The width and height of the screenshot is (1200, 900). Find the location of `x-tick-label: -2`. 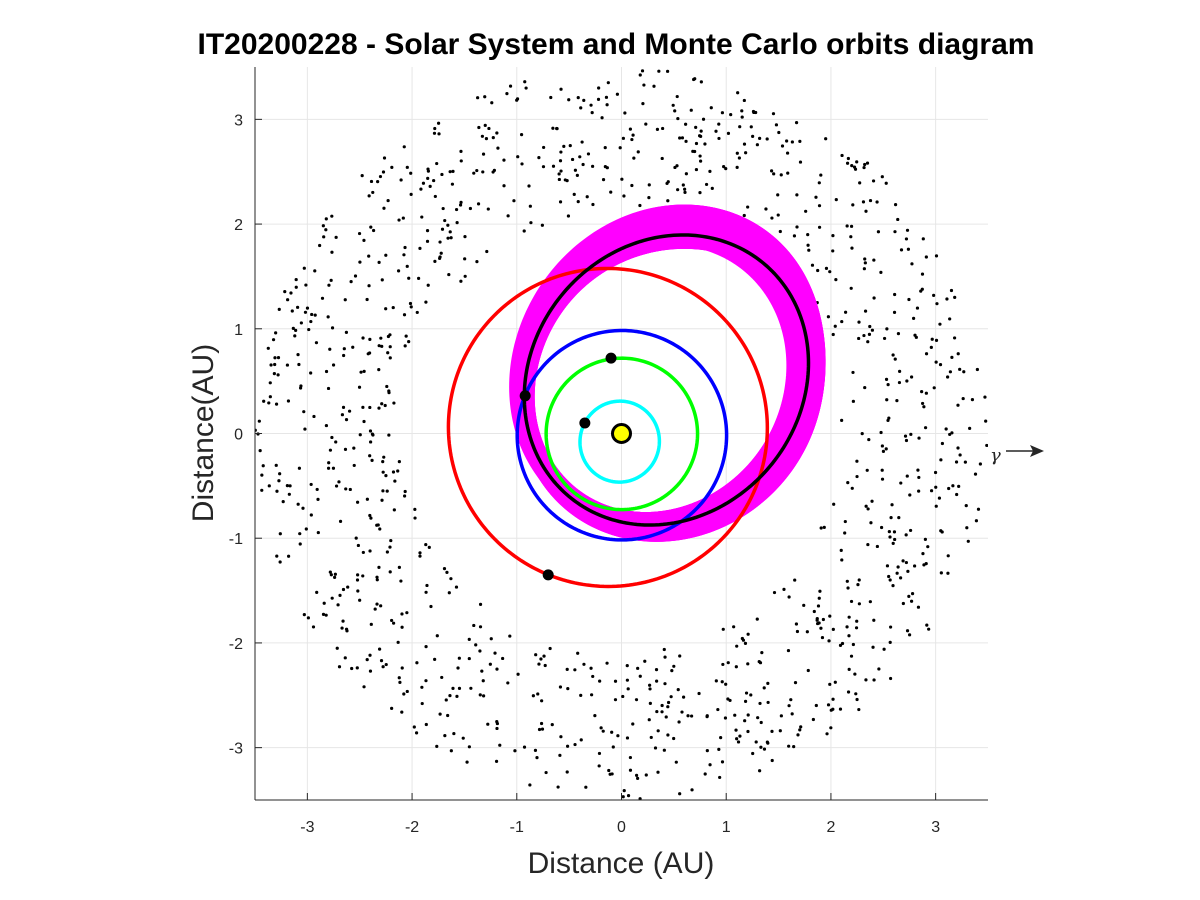

x-tick-label: -2 is located at coordinates (412, 827).